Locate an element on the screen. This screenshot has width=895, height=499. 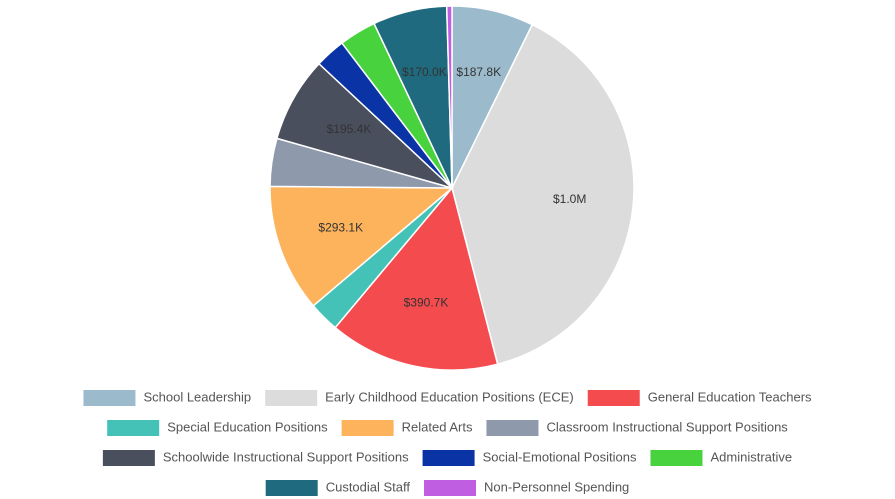
legend-text: School Leadership is located at coordinates (197, 396).